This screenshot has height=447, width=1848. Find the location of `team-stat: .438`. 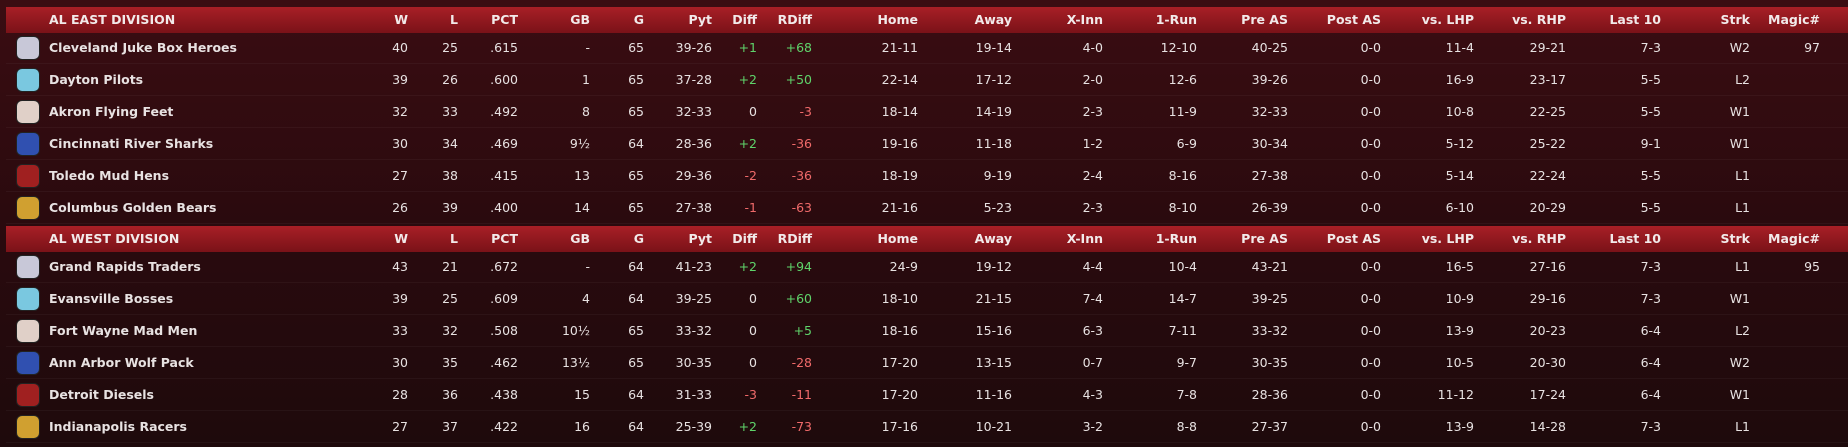

team-stat: .438 is located at coordinates (504, 394).